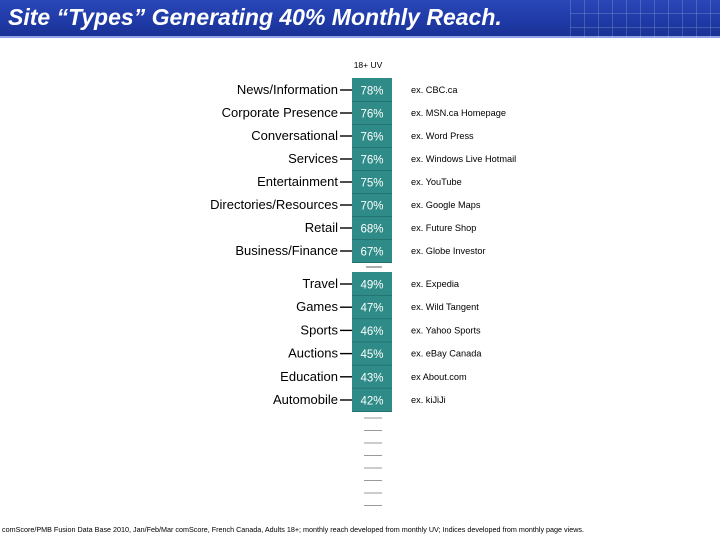 The width and height of the screenshot is (720, 540). I want to click on value-label: 68%, so click(371, 230).